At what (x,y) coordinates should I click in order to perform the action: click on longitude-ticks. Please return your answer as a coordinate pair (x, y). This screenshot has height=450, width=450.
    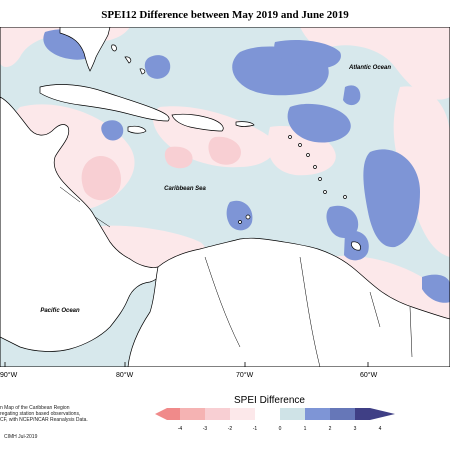
    Looking at the image, I should click on (186, 364).